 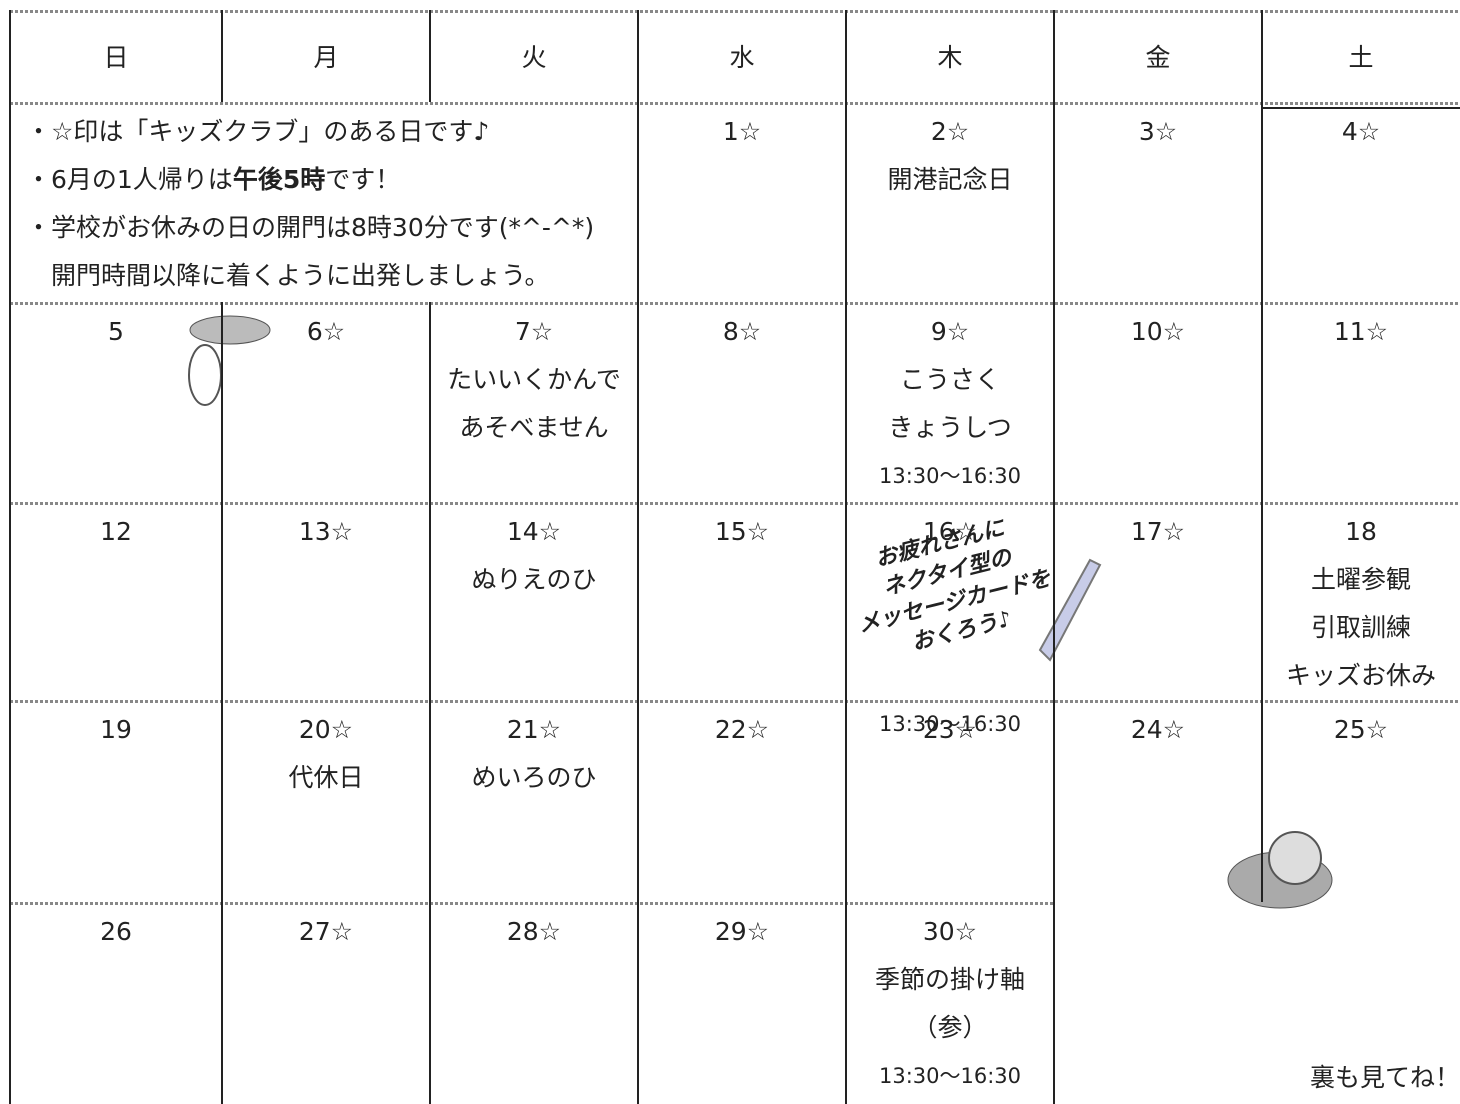 What do you see at coordinates (950, 179) in the screenshot?
I see `event-text: 開港記念日` at bounding box center [950, 179].